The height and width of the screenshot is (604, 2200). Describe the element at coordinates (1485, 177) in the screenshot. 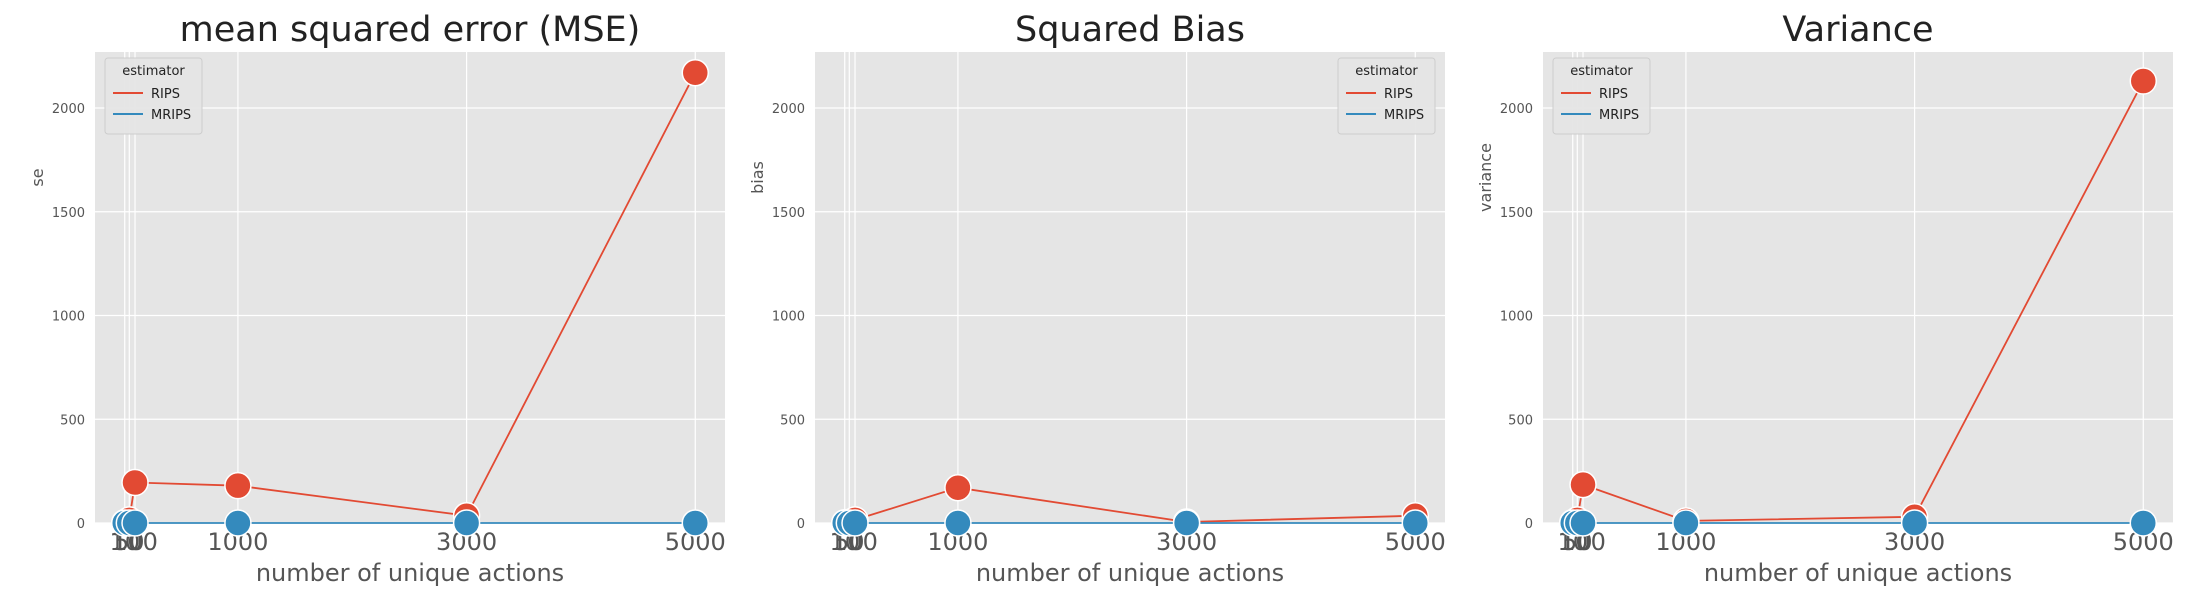

I see `y-axis-label: variance` at that location.